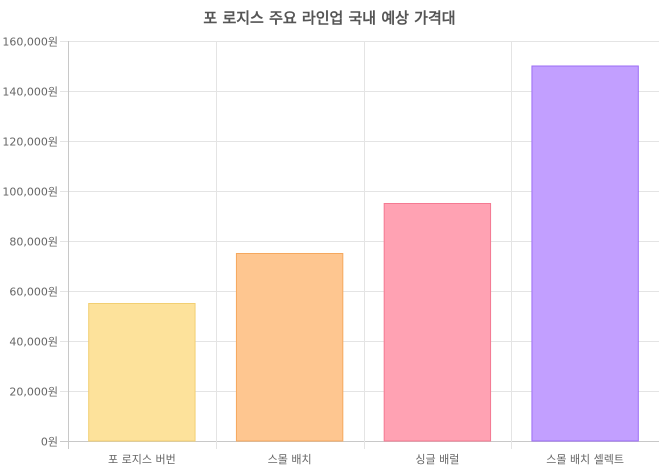  What do you see at coordinates (33, 242) in the screenshot?
I see `y-tick-label: 80,000원` at bounding box center [33, 242].